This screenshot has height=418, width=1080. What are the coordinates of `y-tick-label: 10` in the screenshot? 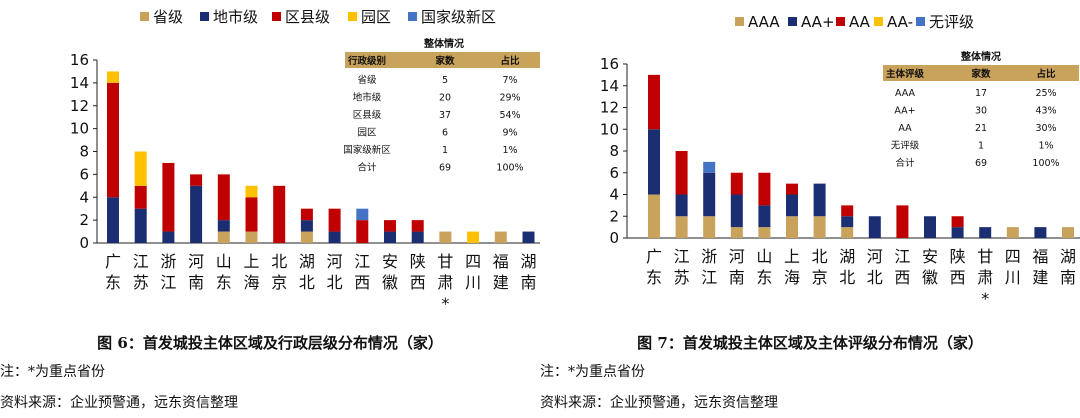 It's located at (79, 129).